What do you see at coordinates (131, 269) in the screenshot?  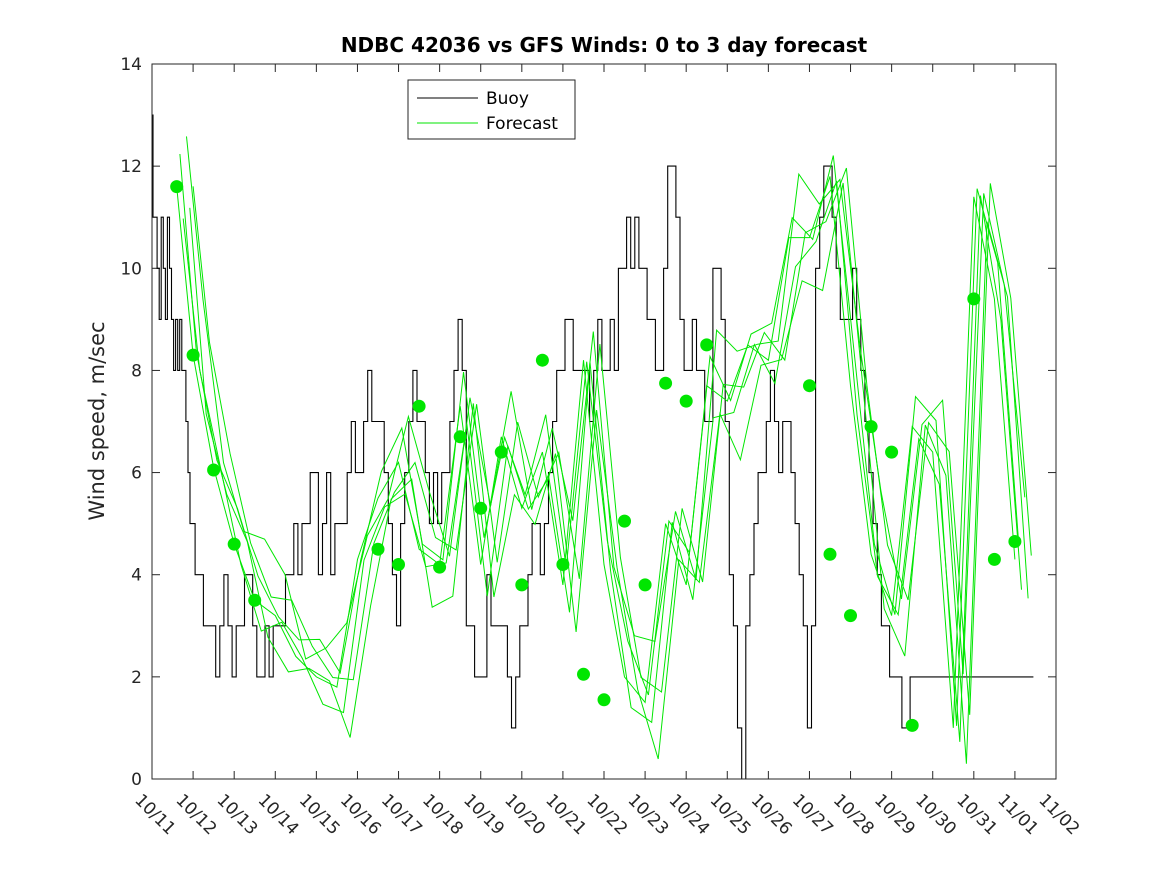 I see `y-tick-label: 10` at bounding box center [131, 269].